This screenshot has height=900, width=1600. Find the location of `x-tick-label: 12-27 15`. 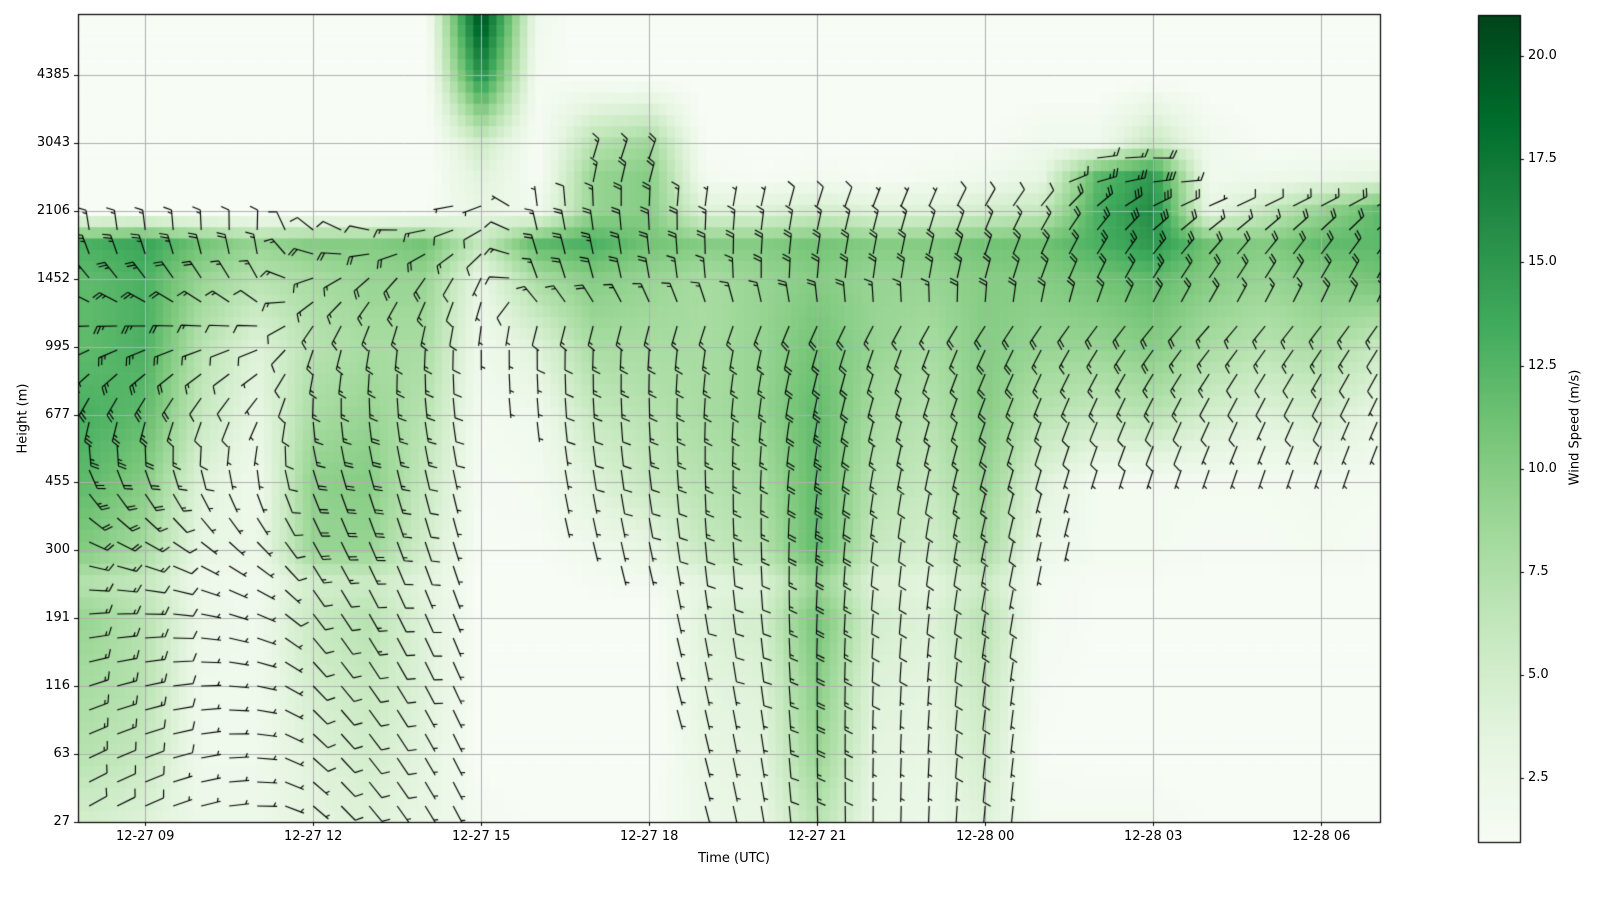

x-tick-label: 12-27 15 is located at coordinates (481, 836).